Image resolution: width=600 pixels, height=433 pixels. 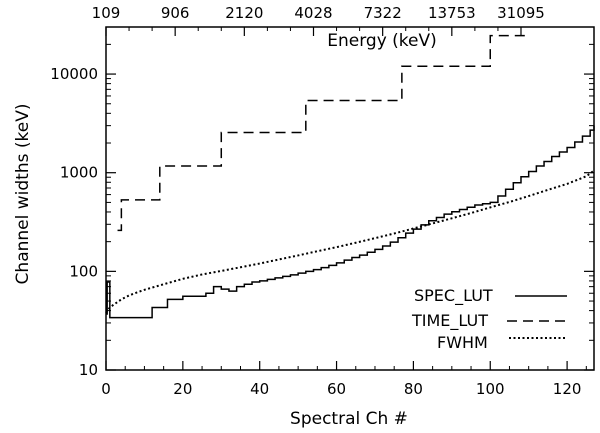 What do you see at coordinates (74, 74) in the screenshot?
I see `y-tick-label-3: 10000` at bounding box center [74, 74].